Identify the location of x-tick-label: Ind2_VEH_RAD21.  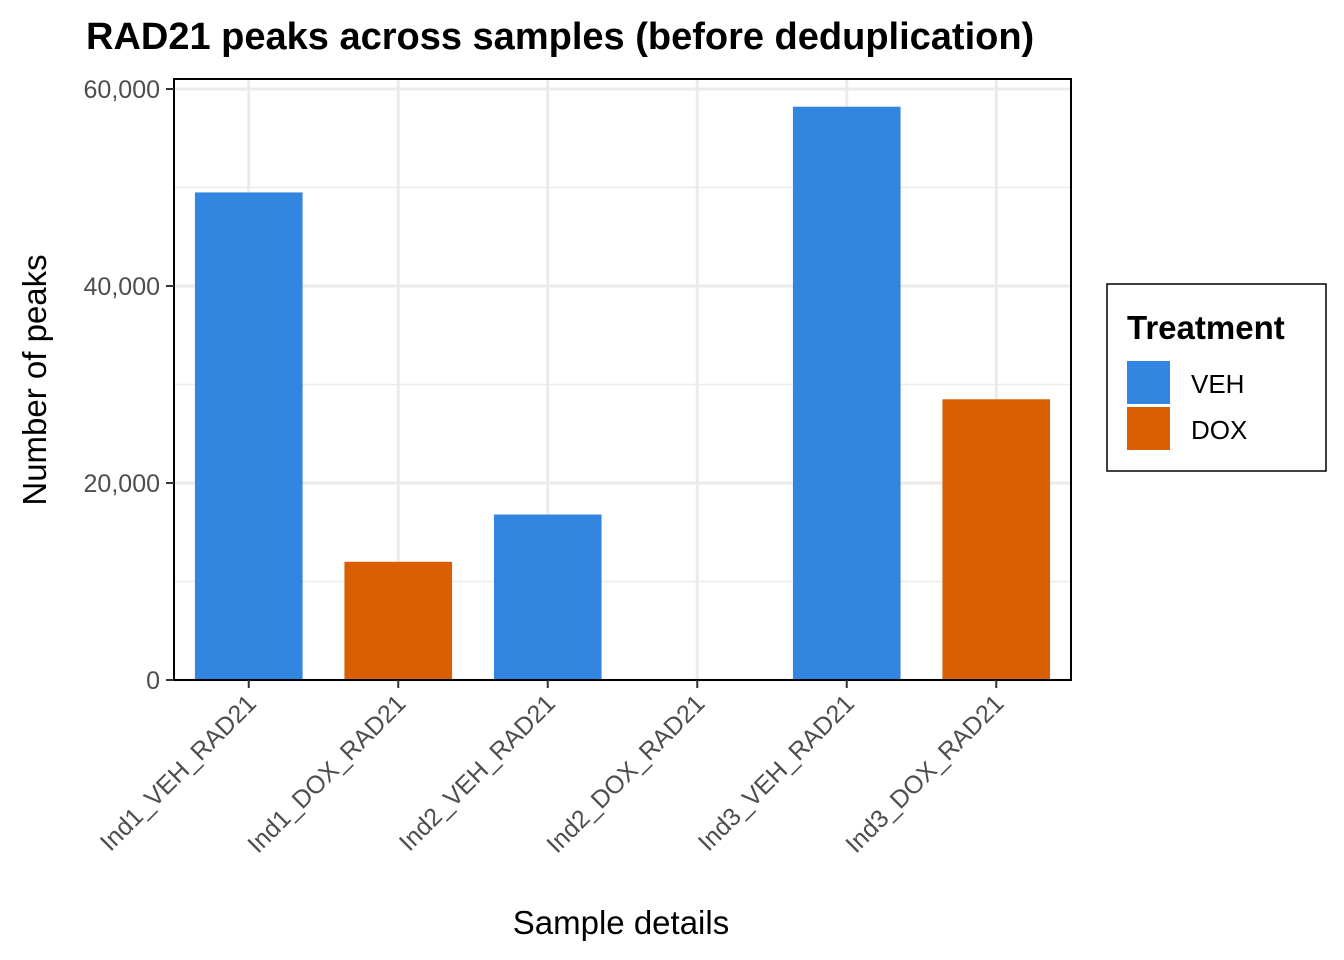
(477, 772).